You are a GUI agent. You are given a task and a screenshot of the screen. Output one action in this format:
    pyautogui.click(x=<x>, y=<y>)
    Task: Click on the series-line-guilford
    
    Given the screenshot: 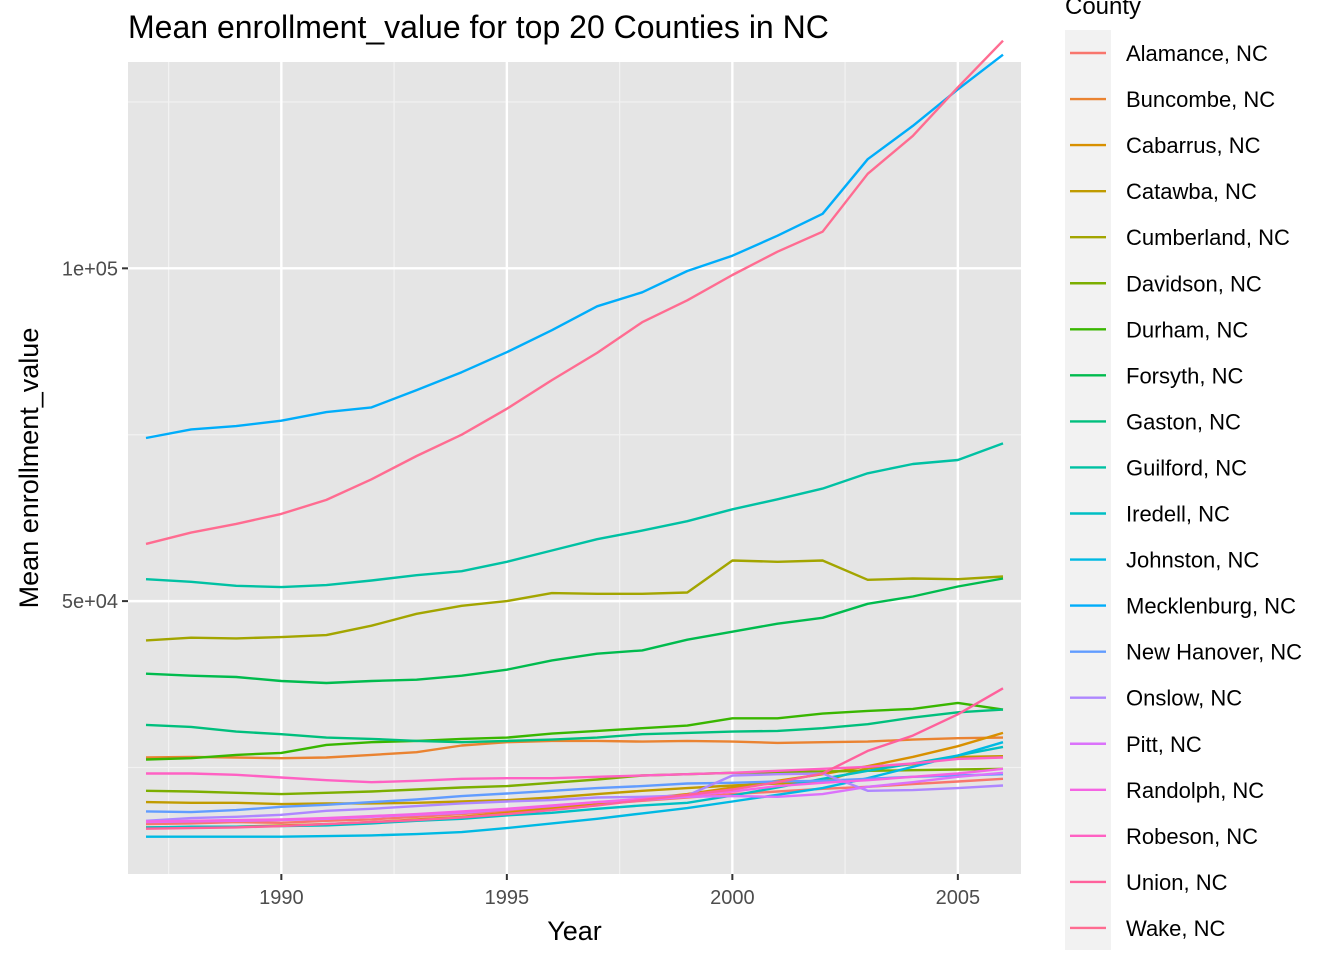 What is the action you would take?
    pyautogui.click(x=574, y=515)
    